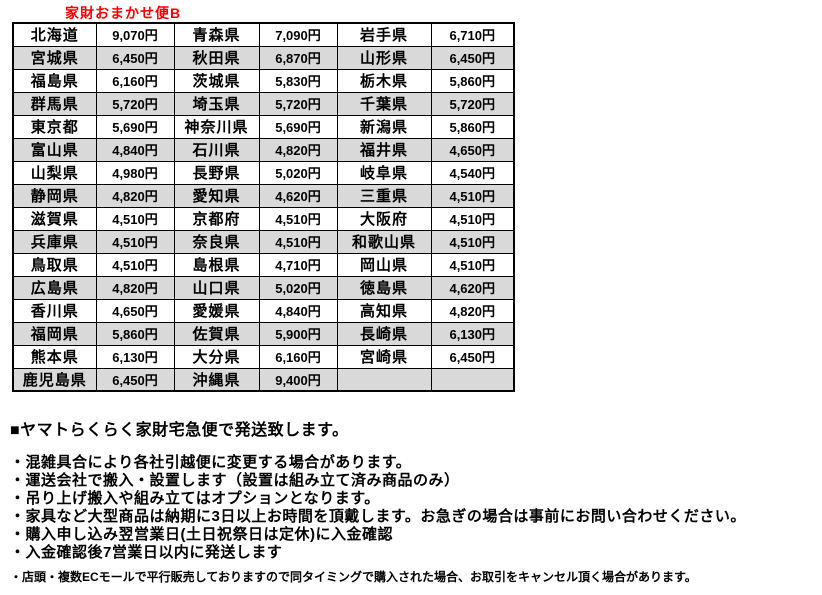 The image size is (822, 595). I want to click on prefecture-cell: 東京都, so click(54, 126).